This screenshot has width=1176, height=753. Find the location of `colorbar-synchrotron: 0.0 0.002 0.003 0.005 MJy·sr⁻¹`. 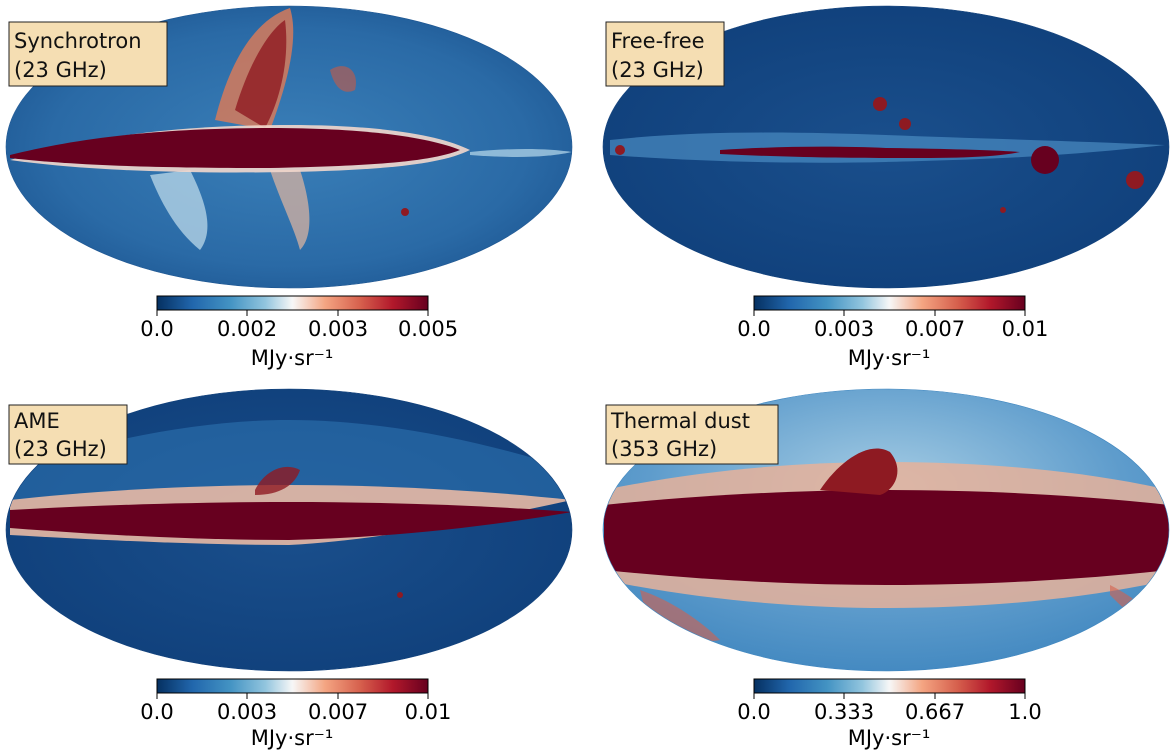

colorbar-synchrotron: 0.0 0.002 0.003 0.005 MJy·sr⁻¹ is located at coordinates (299, 332).